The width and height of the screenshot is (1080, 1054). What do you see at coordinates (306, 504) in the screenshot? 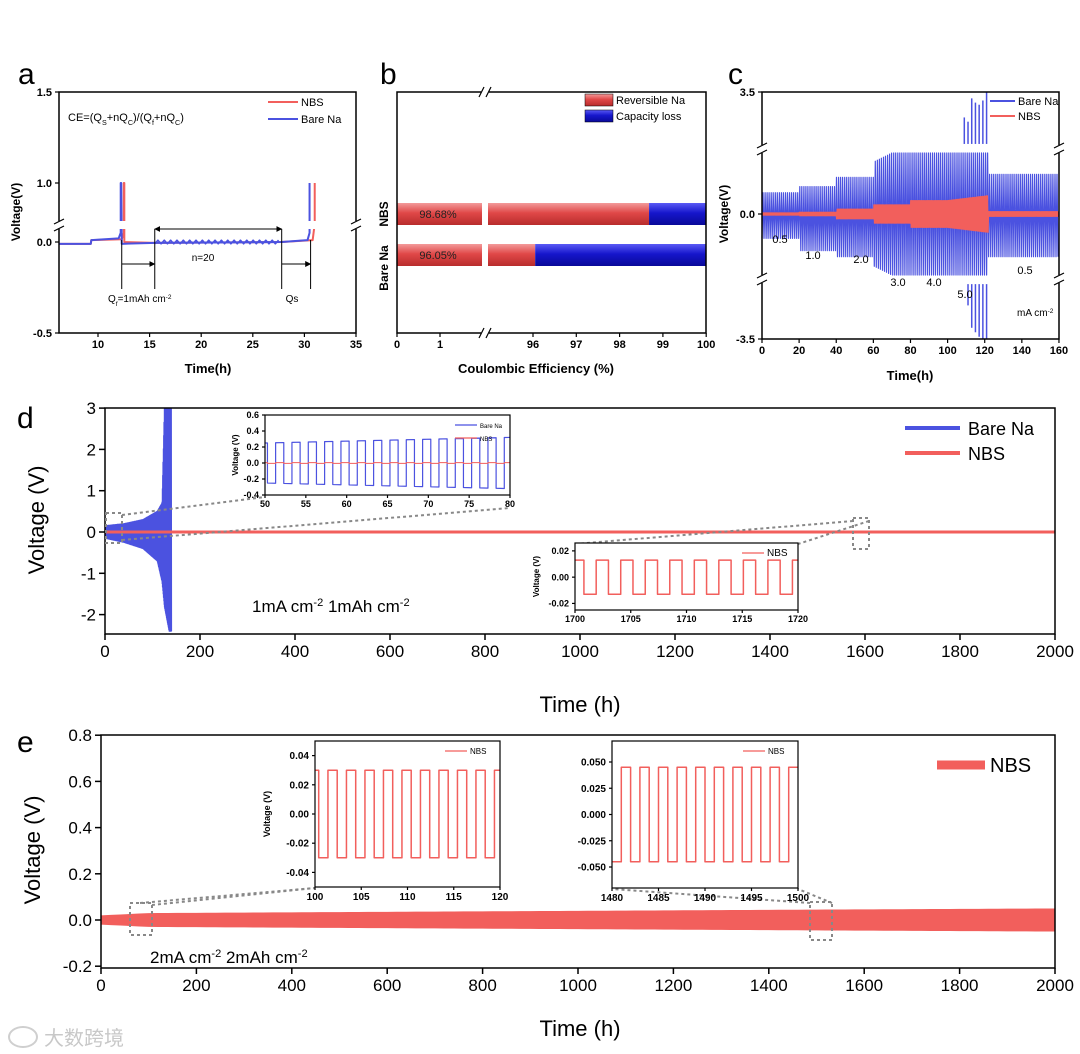
I see `x-tick-label: 55` at bounding box center [306, 504].